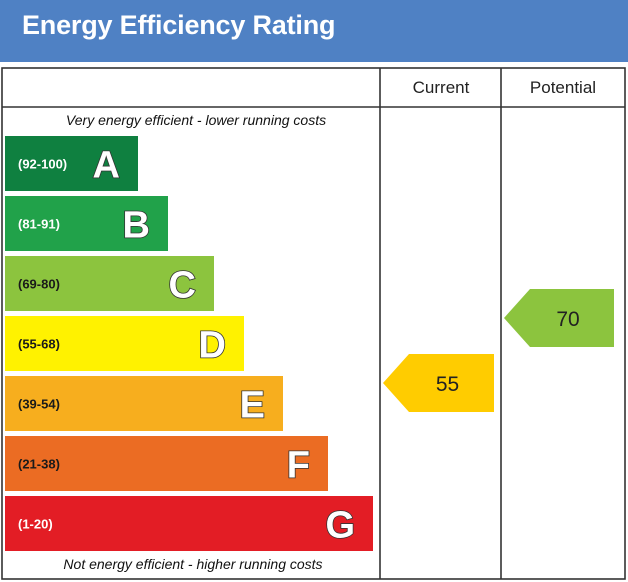 The height and width of the screenshot is (582, 628). I want to click on band-e-letter: E, so click(252, 406).